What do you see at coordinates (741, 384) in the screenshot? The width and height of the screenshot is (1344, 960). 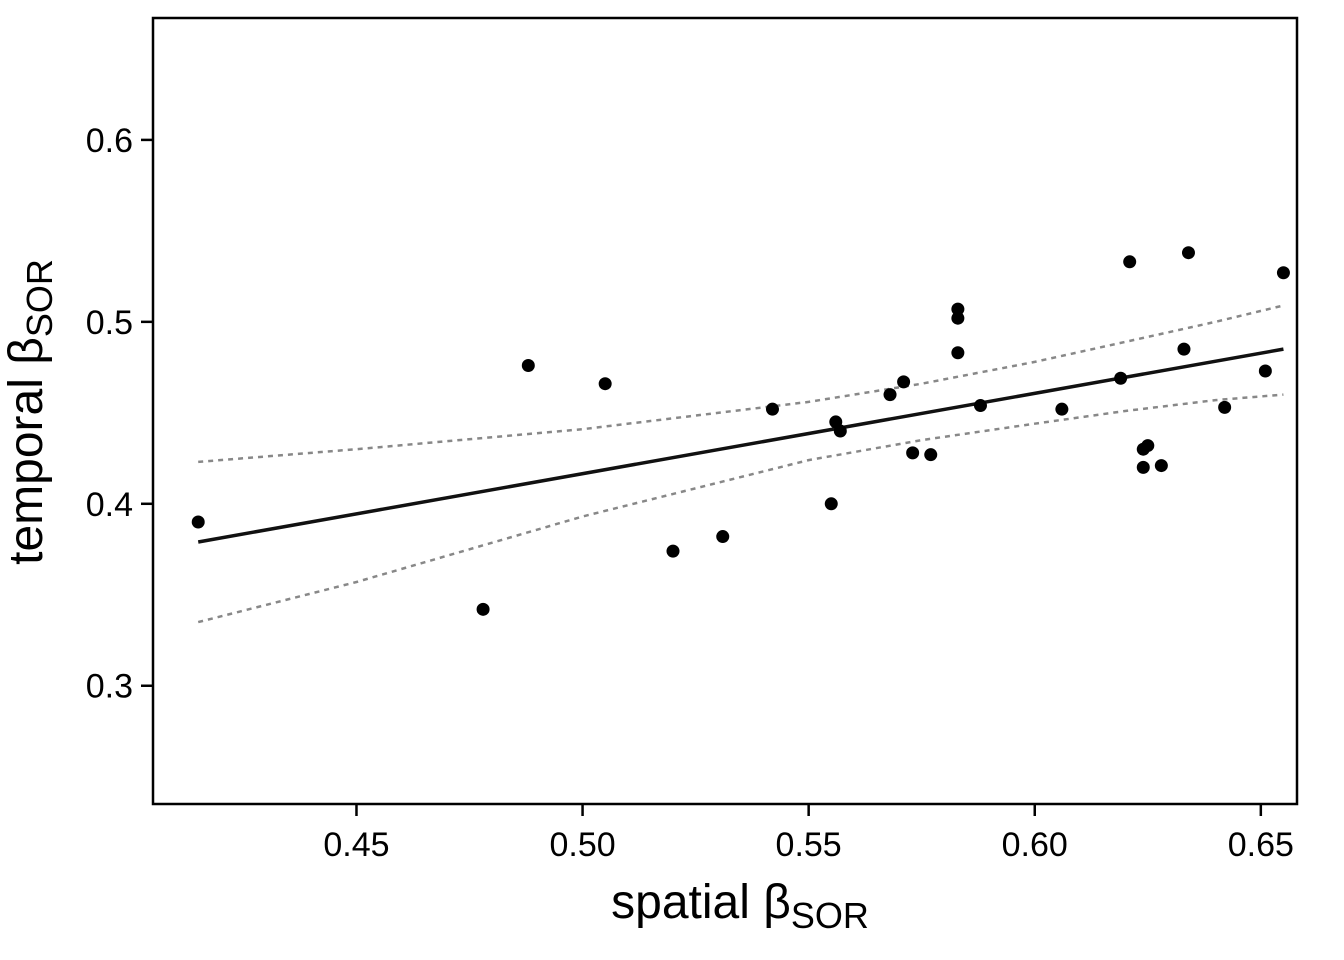 I see `ci-upper-line` at bounding box center [741, 384].